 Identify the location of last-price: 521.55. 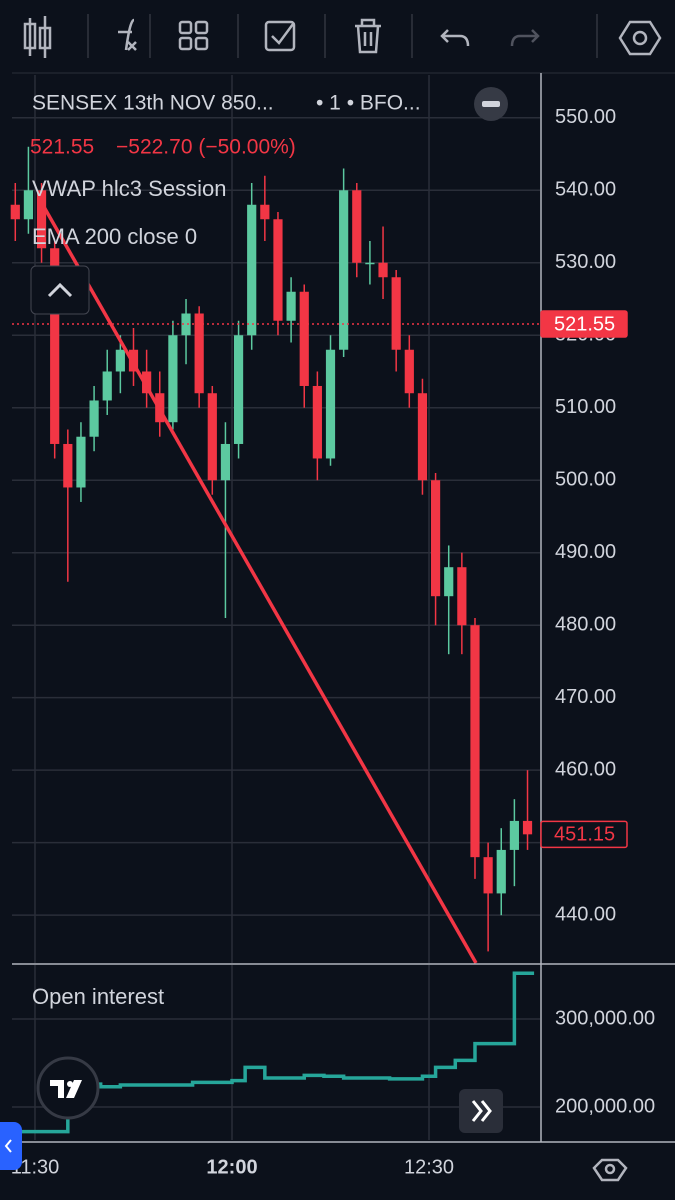
(62, 147).